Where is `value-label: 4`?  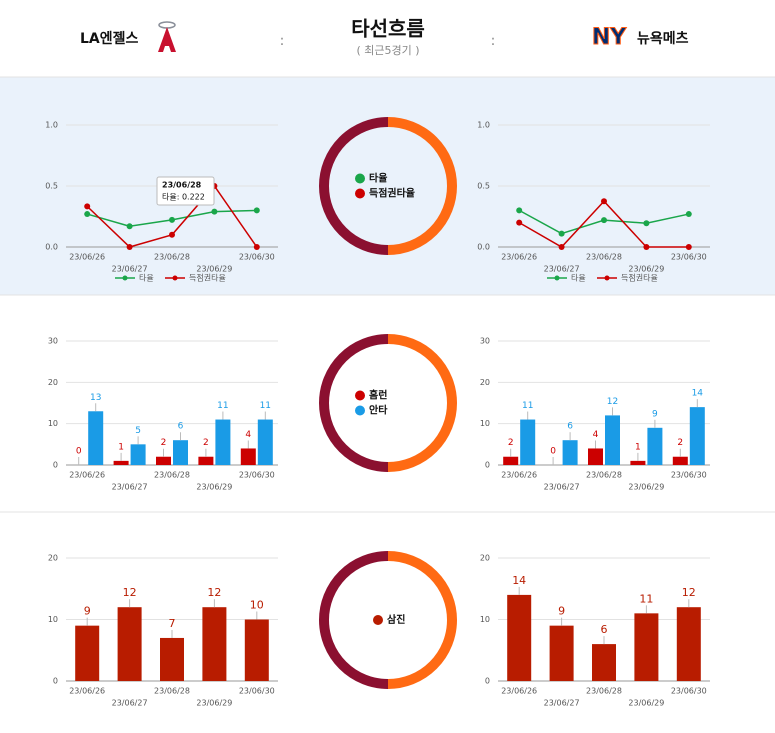 value-label: 4 is located at coordinates (248, 435).